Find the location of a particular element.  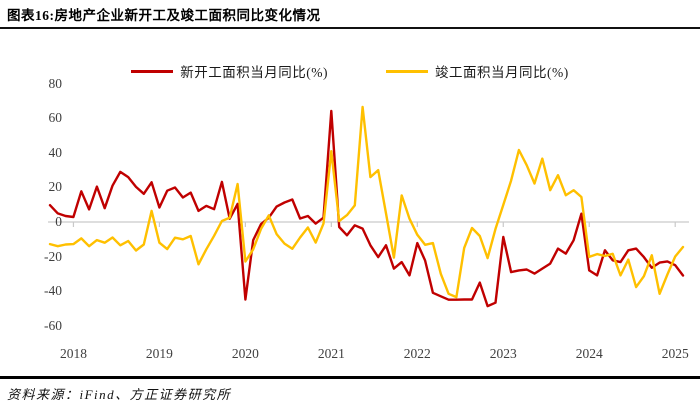

y-tick-label: -40 is located at coordinates (53, 291).